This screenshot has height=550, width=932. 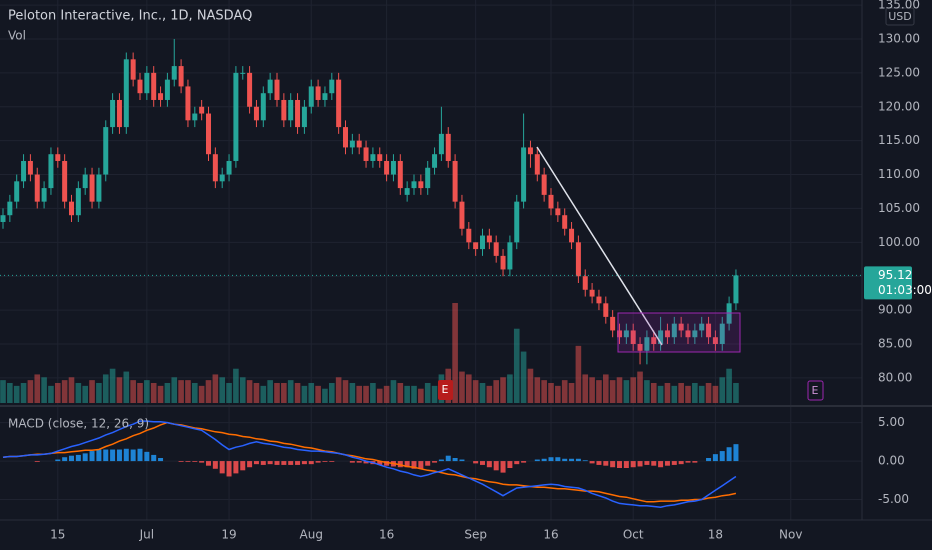 I want to click on volume-label: Vol, so click(x=17, y=36).